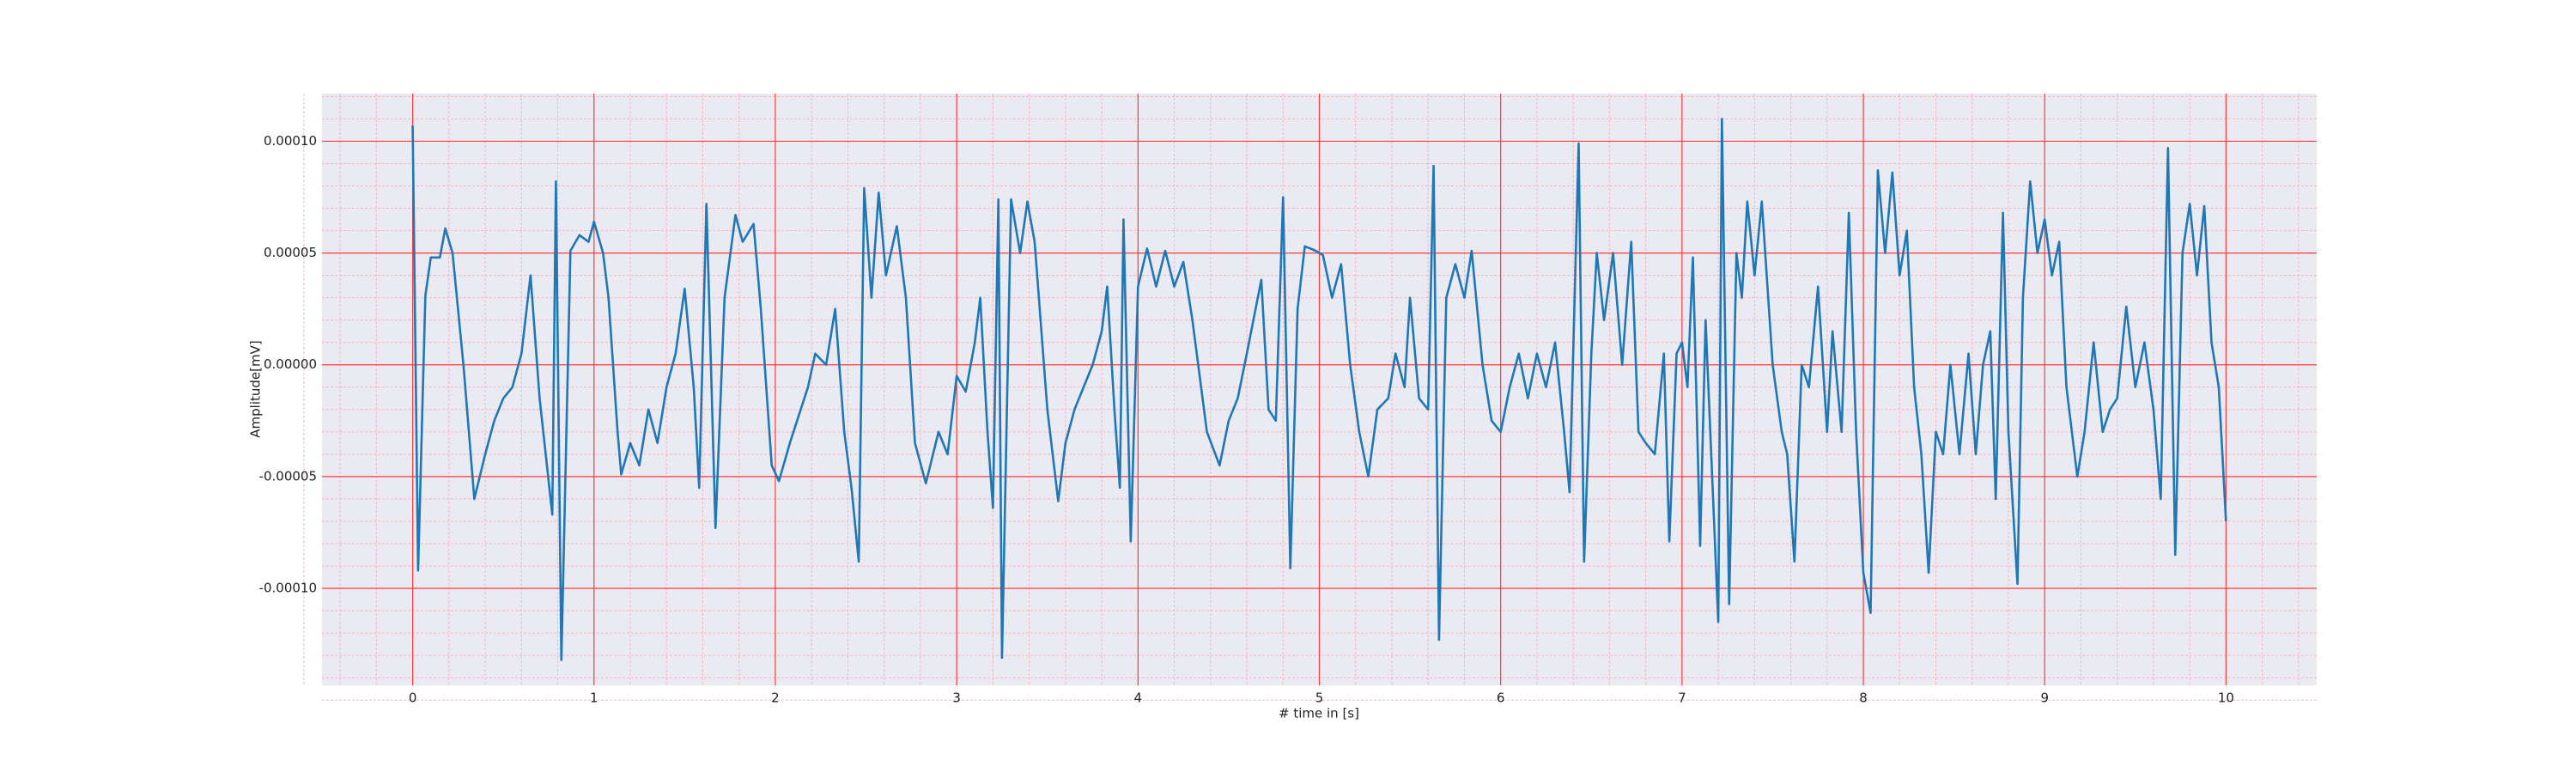  What do you see at coordinates (413, 698) in the screenshot?
I see `x-tick-label: 0` at bounding box center [413, 698].